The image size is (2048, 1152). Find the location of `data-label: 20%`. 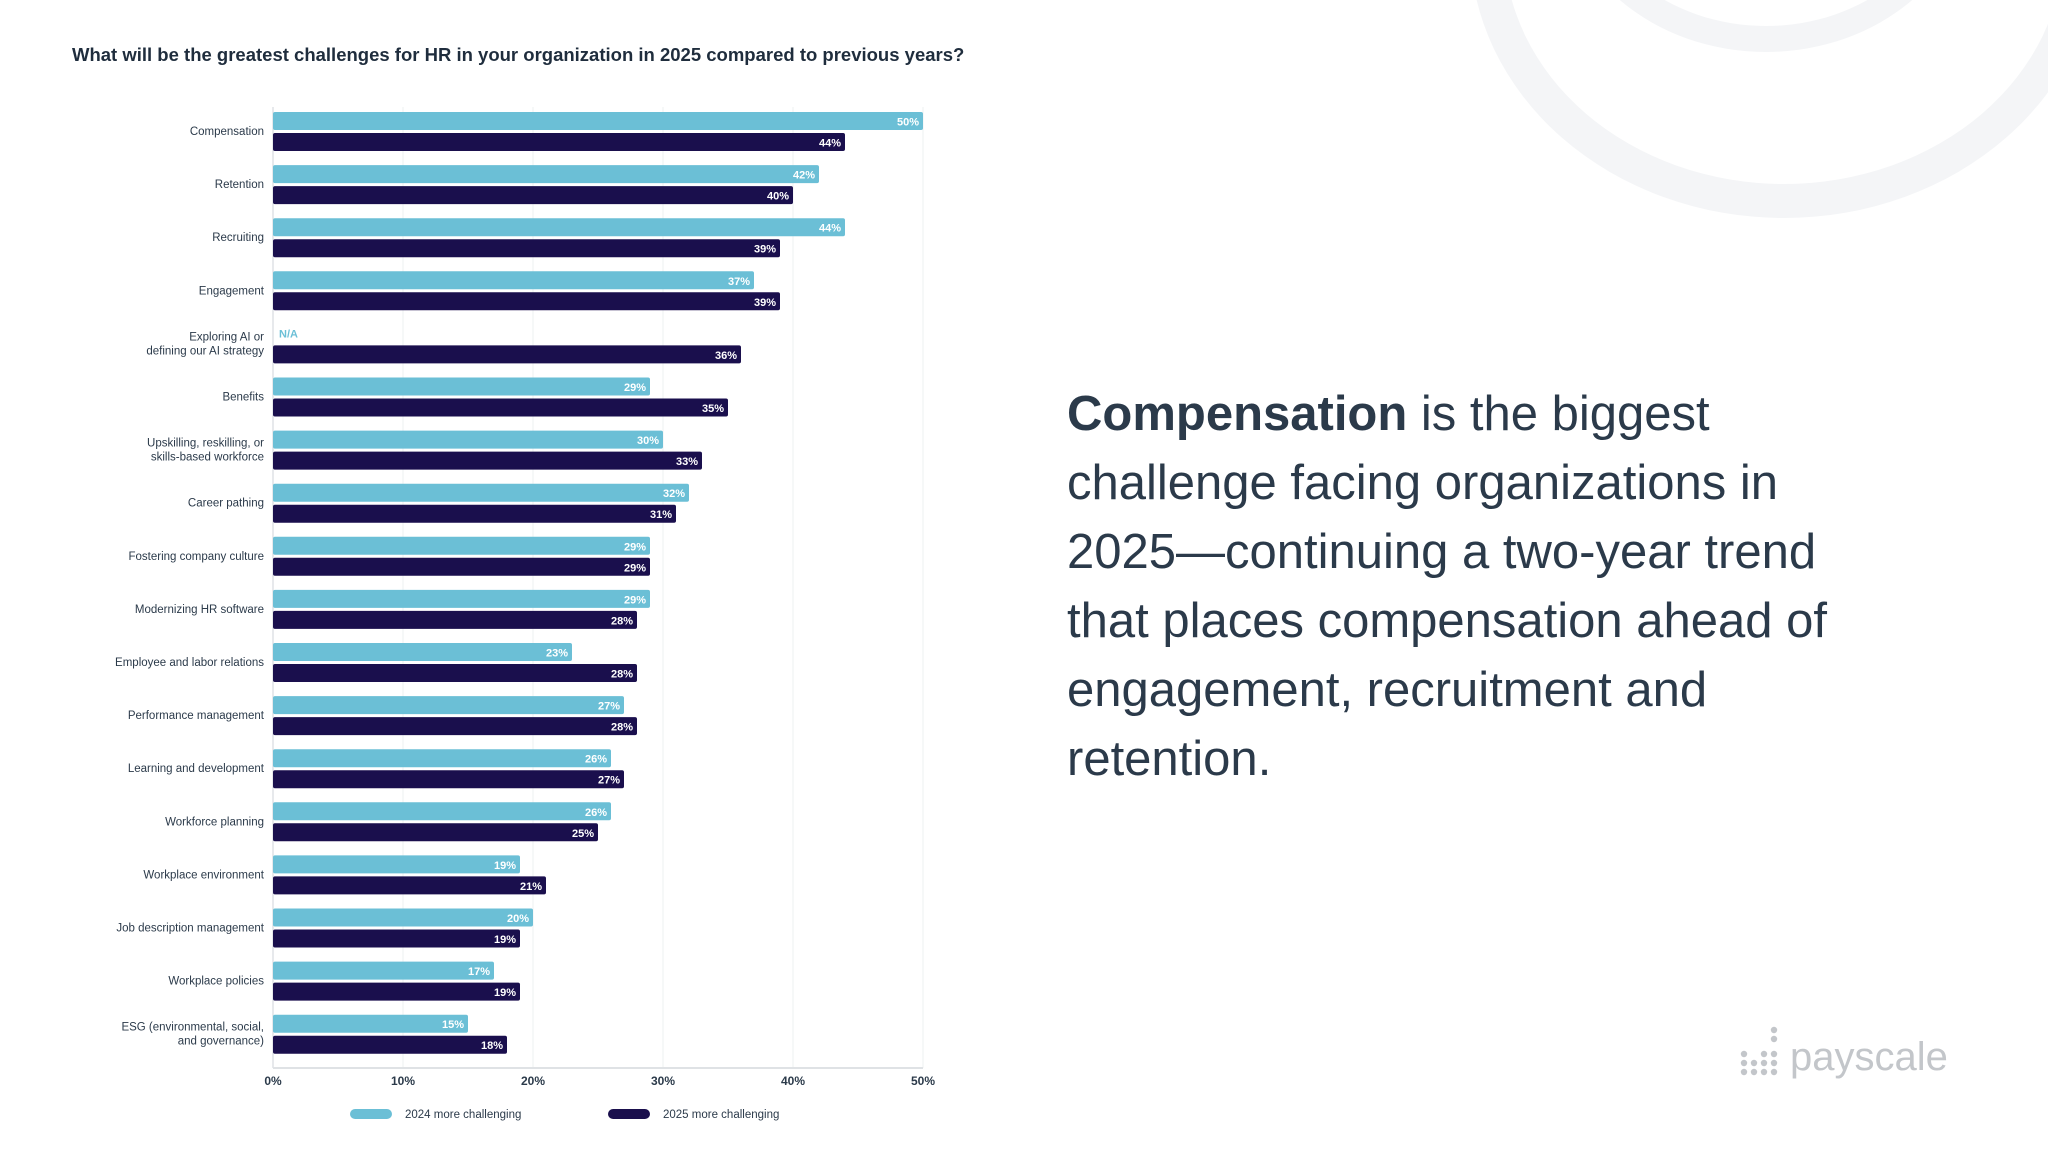

data-label: 20% is located at coordinates (518, 919).